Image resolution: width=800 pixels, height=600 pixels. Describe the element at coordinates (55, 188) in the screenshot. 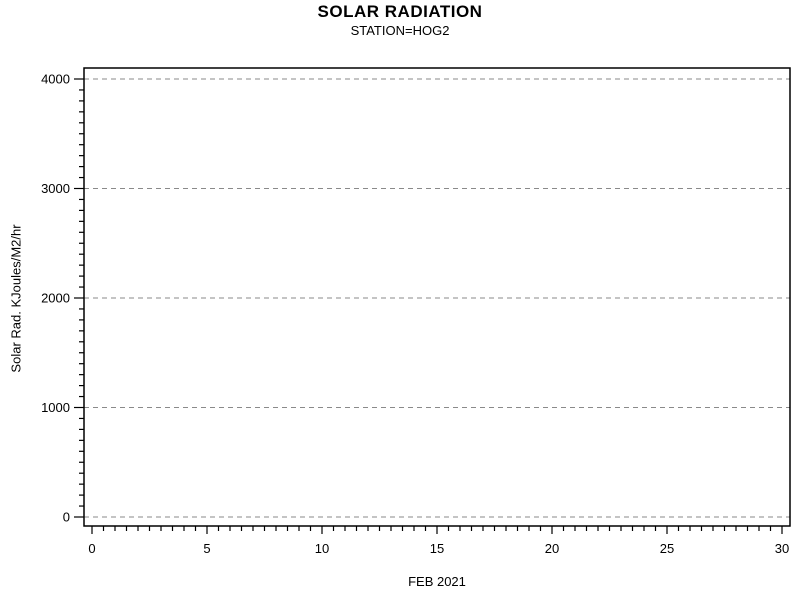

I see `y-tick-label: 3000` at that location.